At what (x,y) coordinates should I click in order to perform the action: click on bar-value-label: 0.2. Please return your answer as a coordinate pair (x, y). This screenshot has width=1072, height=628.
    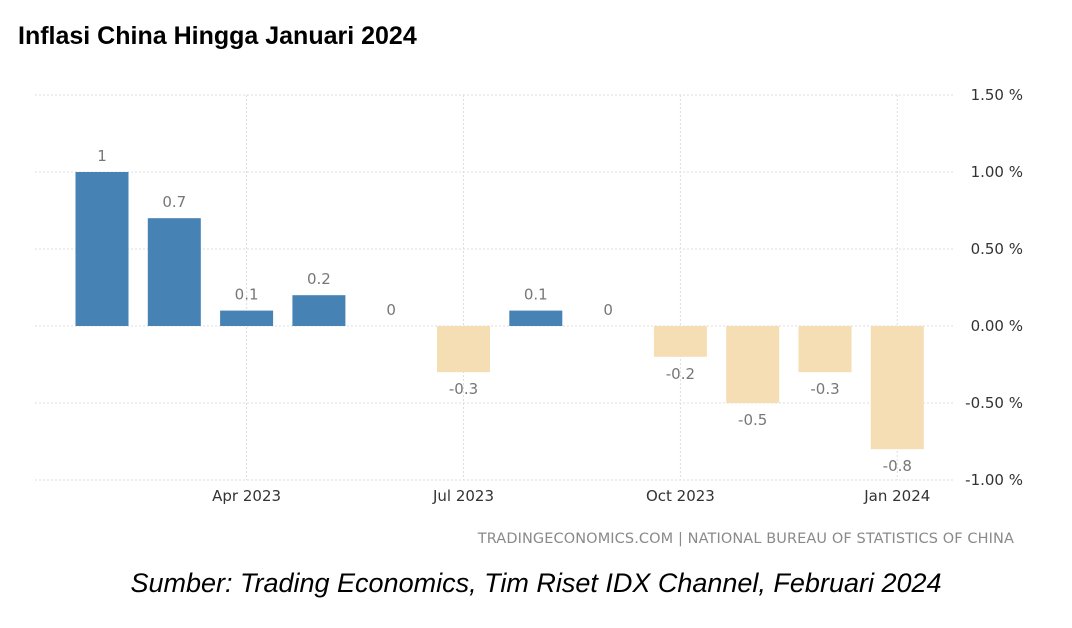
    Looking at the image, I should click on (319, 279).